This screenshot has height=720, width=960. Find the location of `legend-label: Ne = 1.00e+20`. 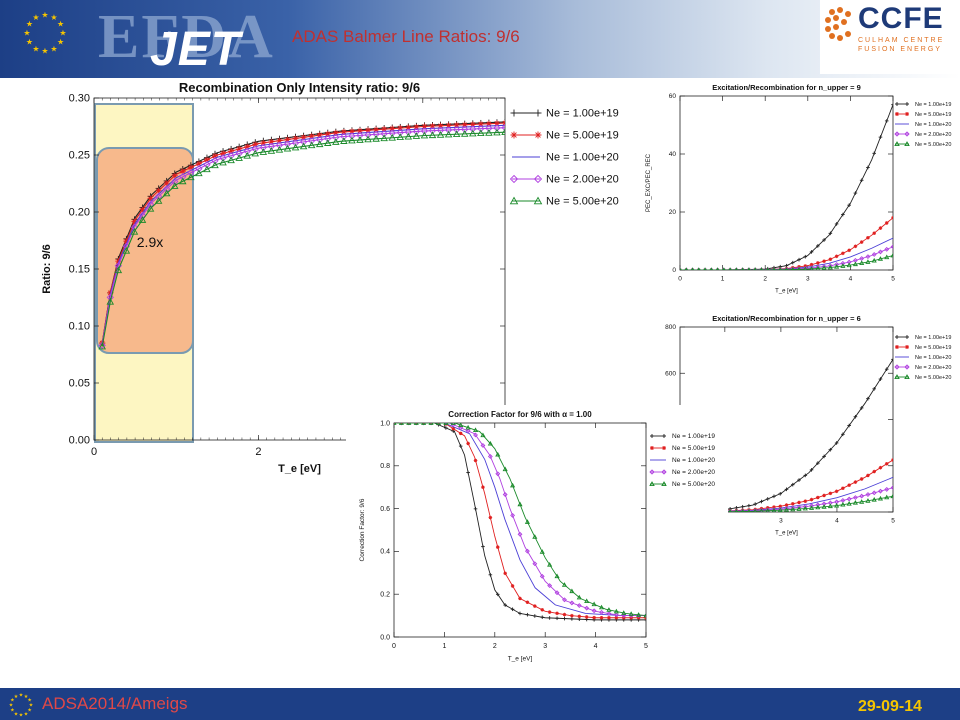

legend-label: Ne = 1.00e+20 is located at coordinates (933, 125).